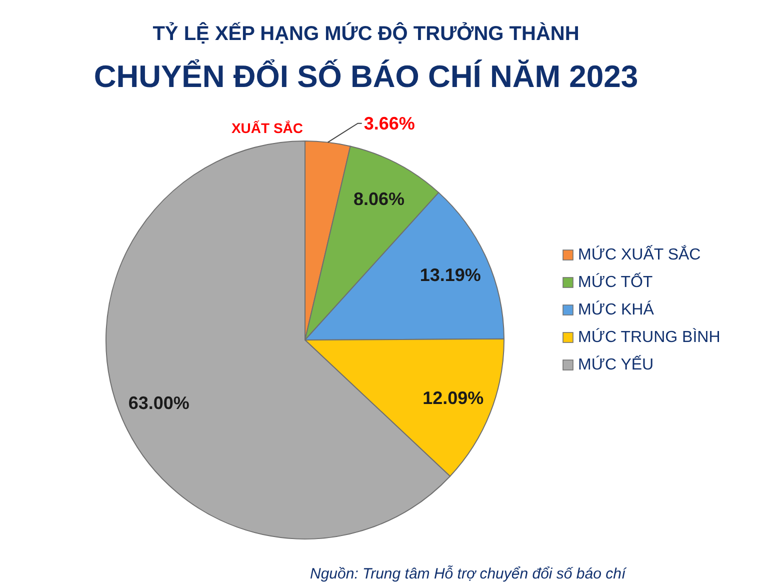 The width and height of the screenshot is (773, 588). What do you see at coordinates (366, 33) in the screenshot?
I see `chart-title: TỶ LỆ XẾP HẠNG MỨC ĐỘ TRƯỞNG THÀNH` at bounding box center [366, 33].